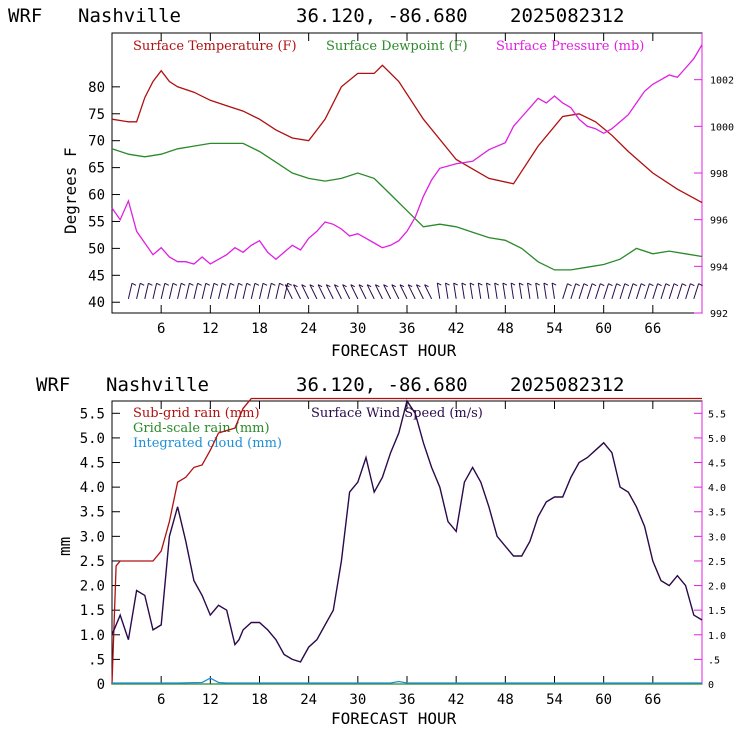  I want to click on legend-subgrid-rain: Sub-grid rain (mm), so click(196, 413).